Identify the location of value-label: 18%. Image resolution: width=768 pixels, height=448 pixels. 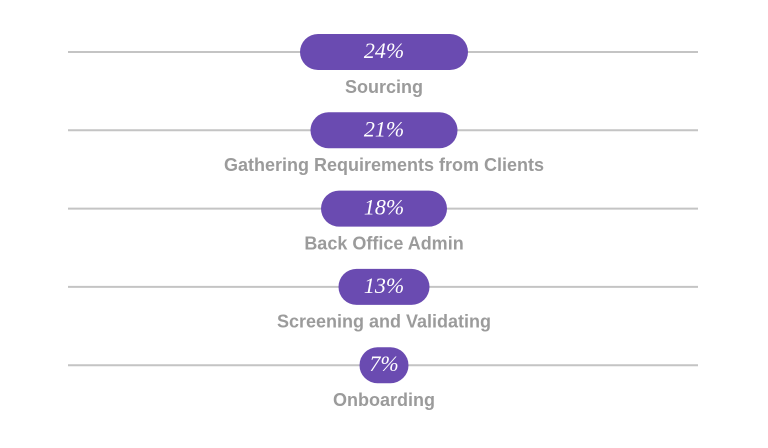
(384, 207).